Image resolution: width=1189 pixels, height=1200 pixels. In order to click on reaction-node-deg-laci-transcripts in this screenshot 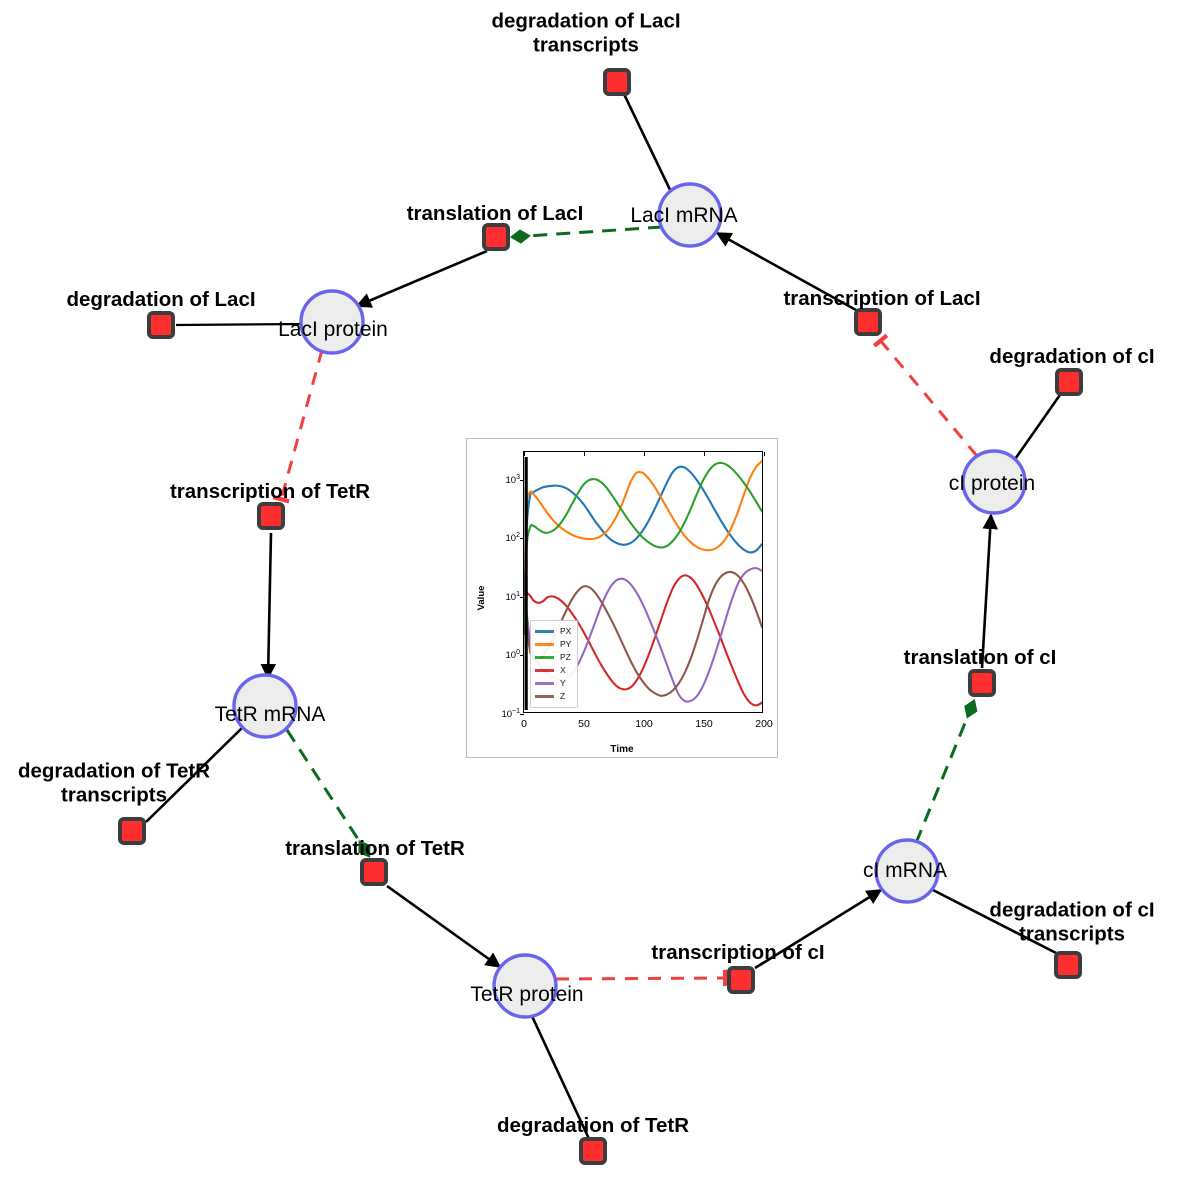, I will do `click(617, 82)`.